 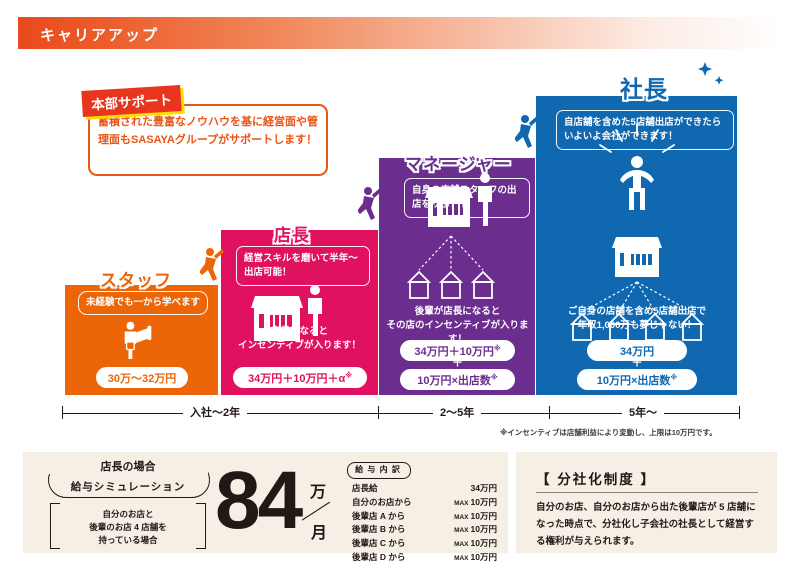 I want to click on timeline-axis, so click(x=401, y=414).